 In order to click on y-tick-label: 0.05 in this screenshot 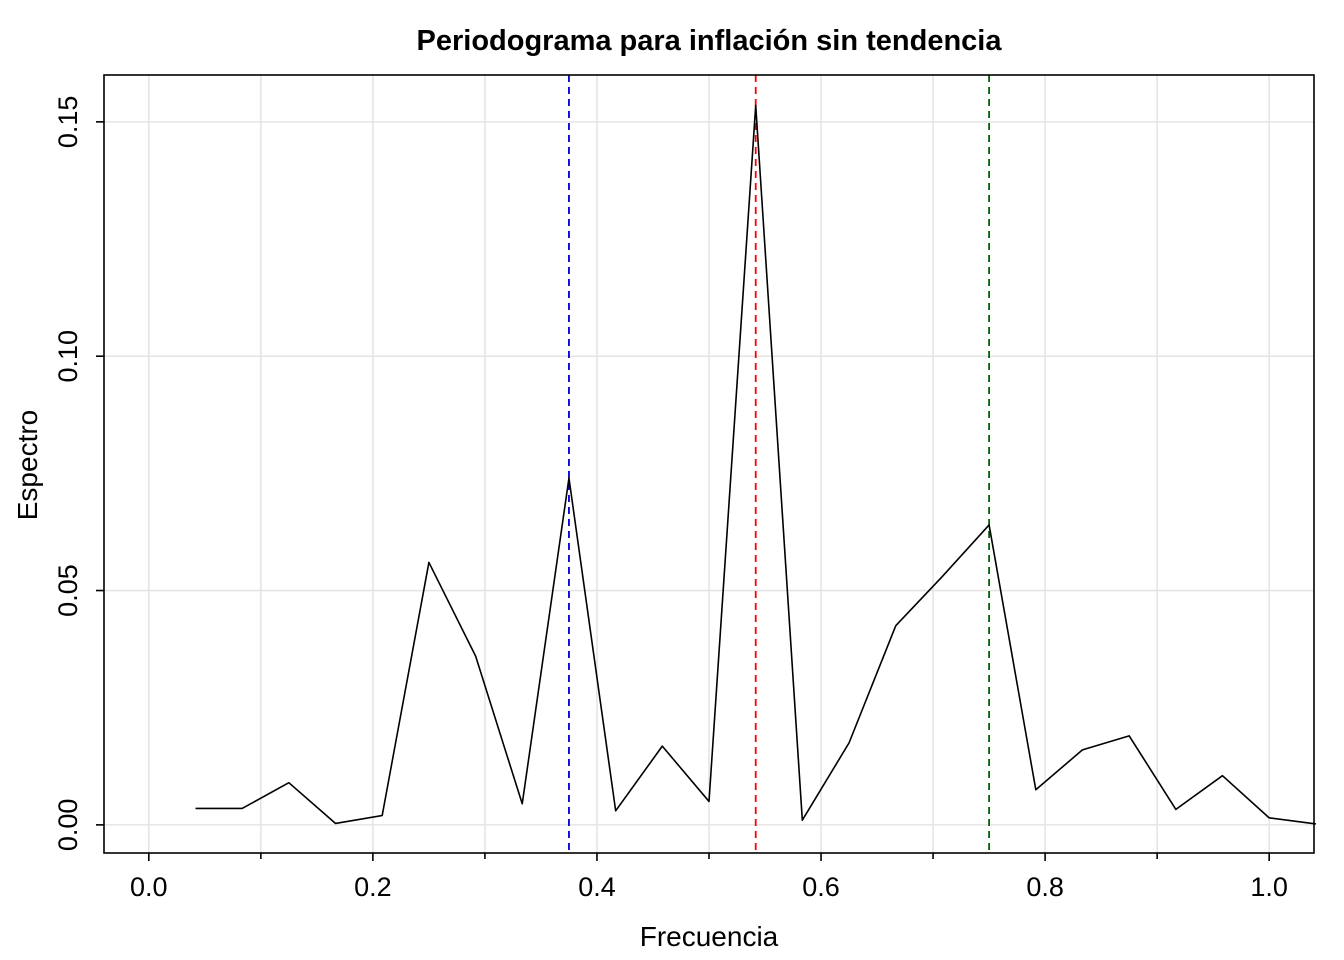, I will do `click(68, 590)`.